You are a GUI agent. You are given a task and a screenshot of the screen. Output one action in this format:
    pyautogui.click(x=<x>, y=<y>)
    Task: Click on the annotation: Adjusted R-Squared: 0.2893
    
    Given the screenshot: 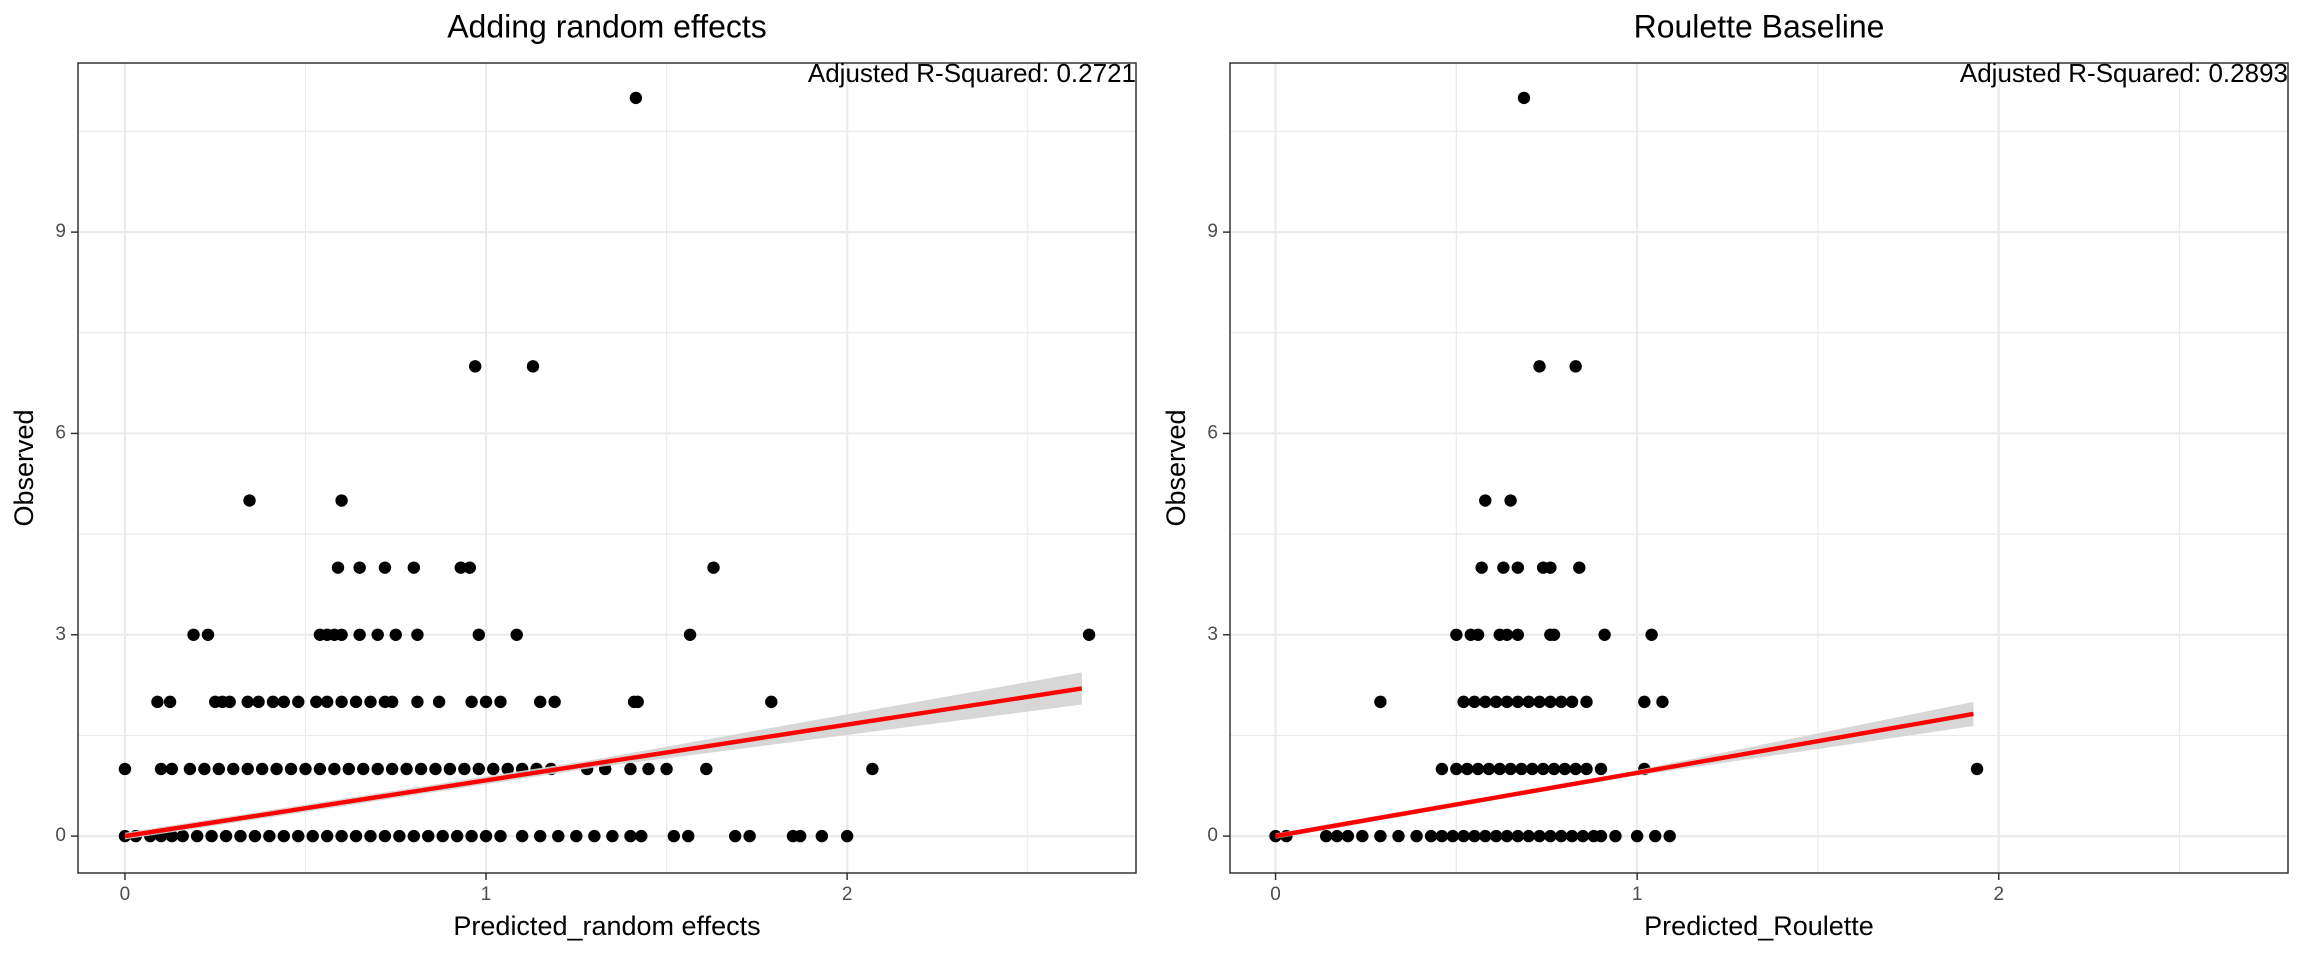 What is the action you would take?
    pyautogui.click(x=2124, y=73)
    